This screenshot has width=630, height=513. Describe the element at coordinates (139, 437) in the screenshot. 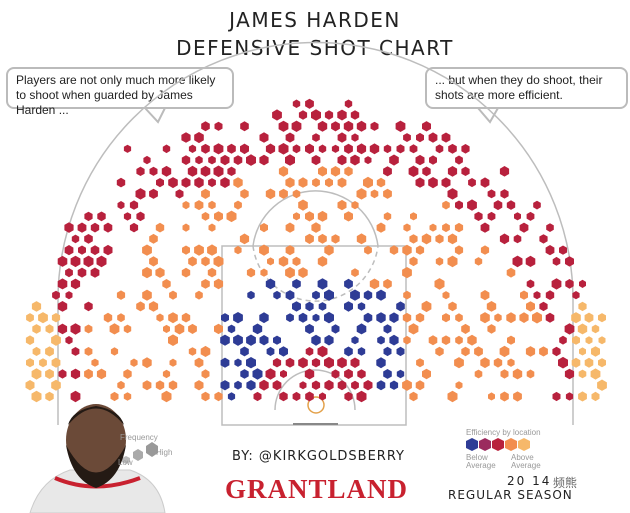

I see `frequency-legend-title: Frequency` at that location.